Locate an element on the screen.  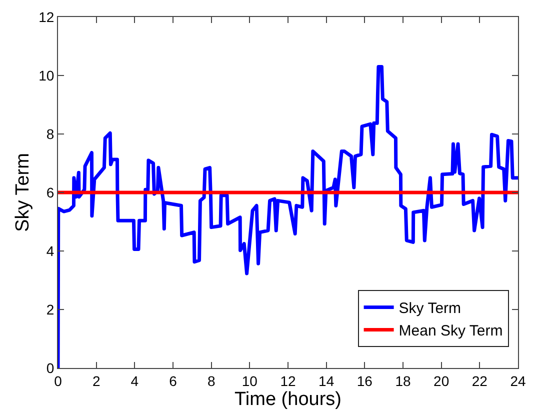
x-tick-label: 12 is located at coordinates (288, 380).